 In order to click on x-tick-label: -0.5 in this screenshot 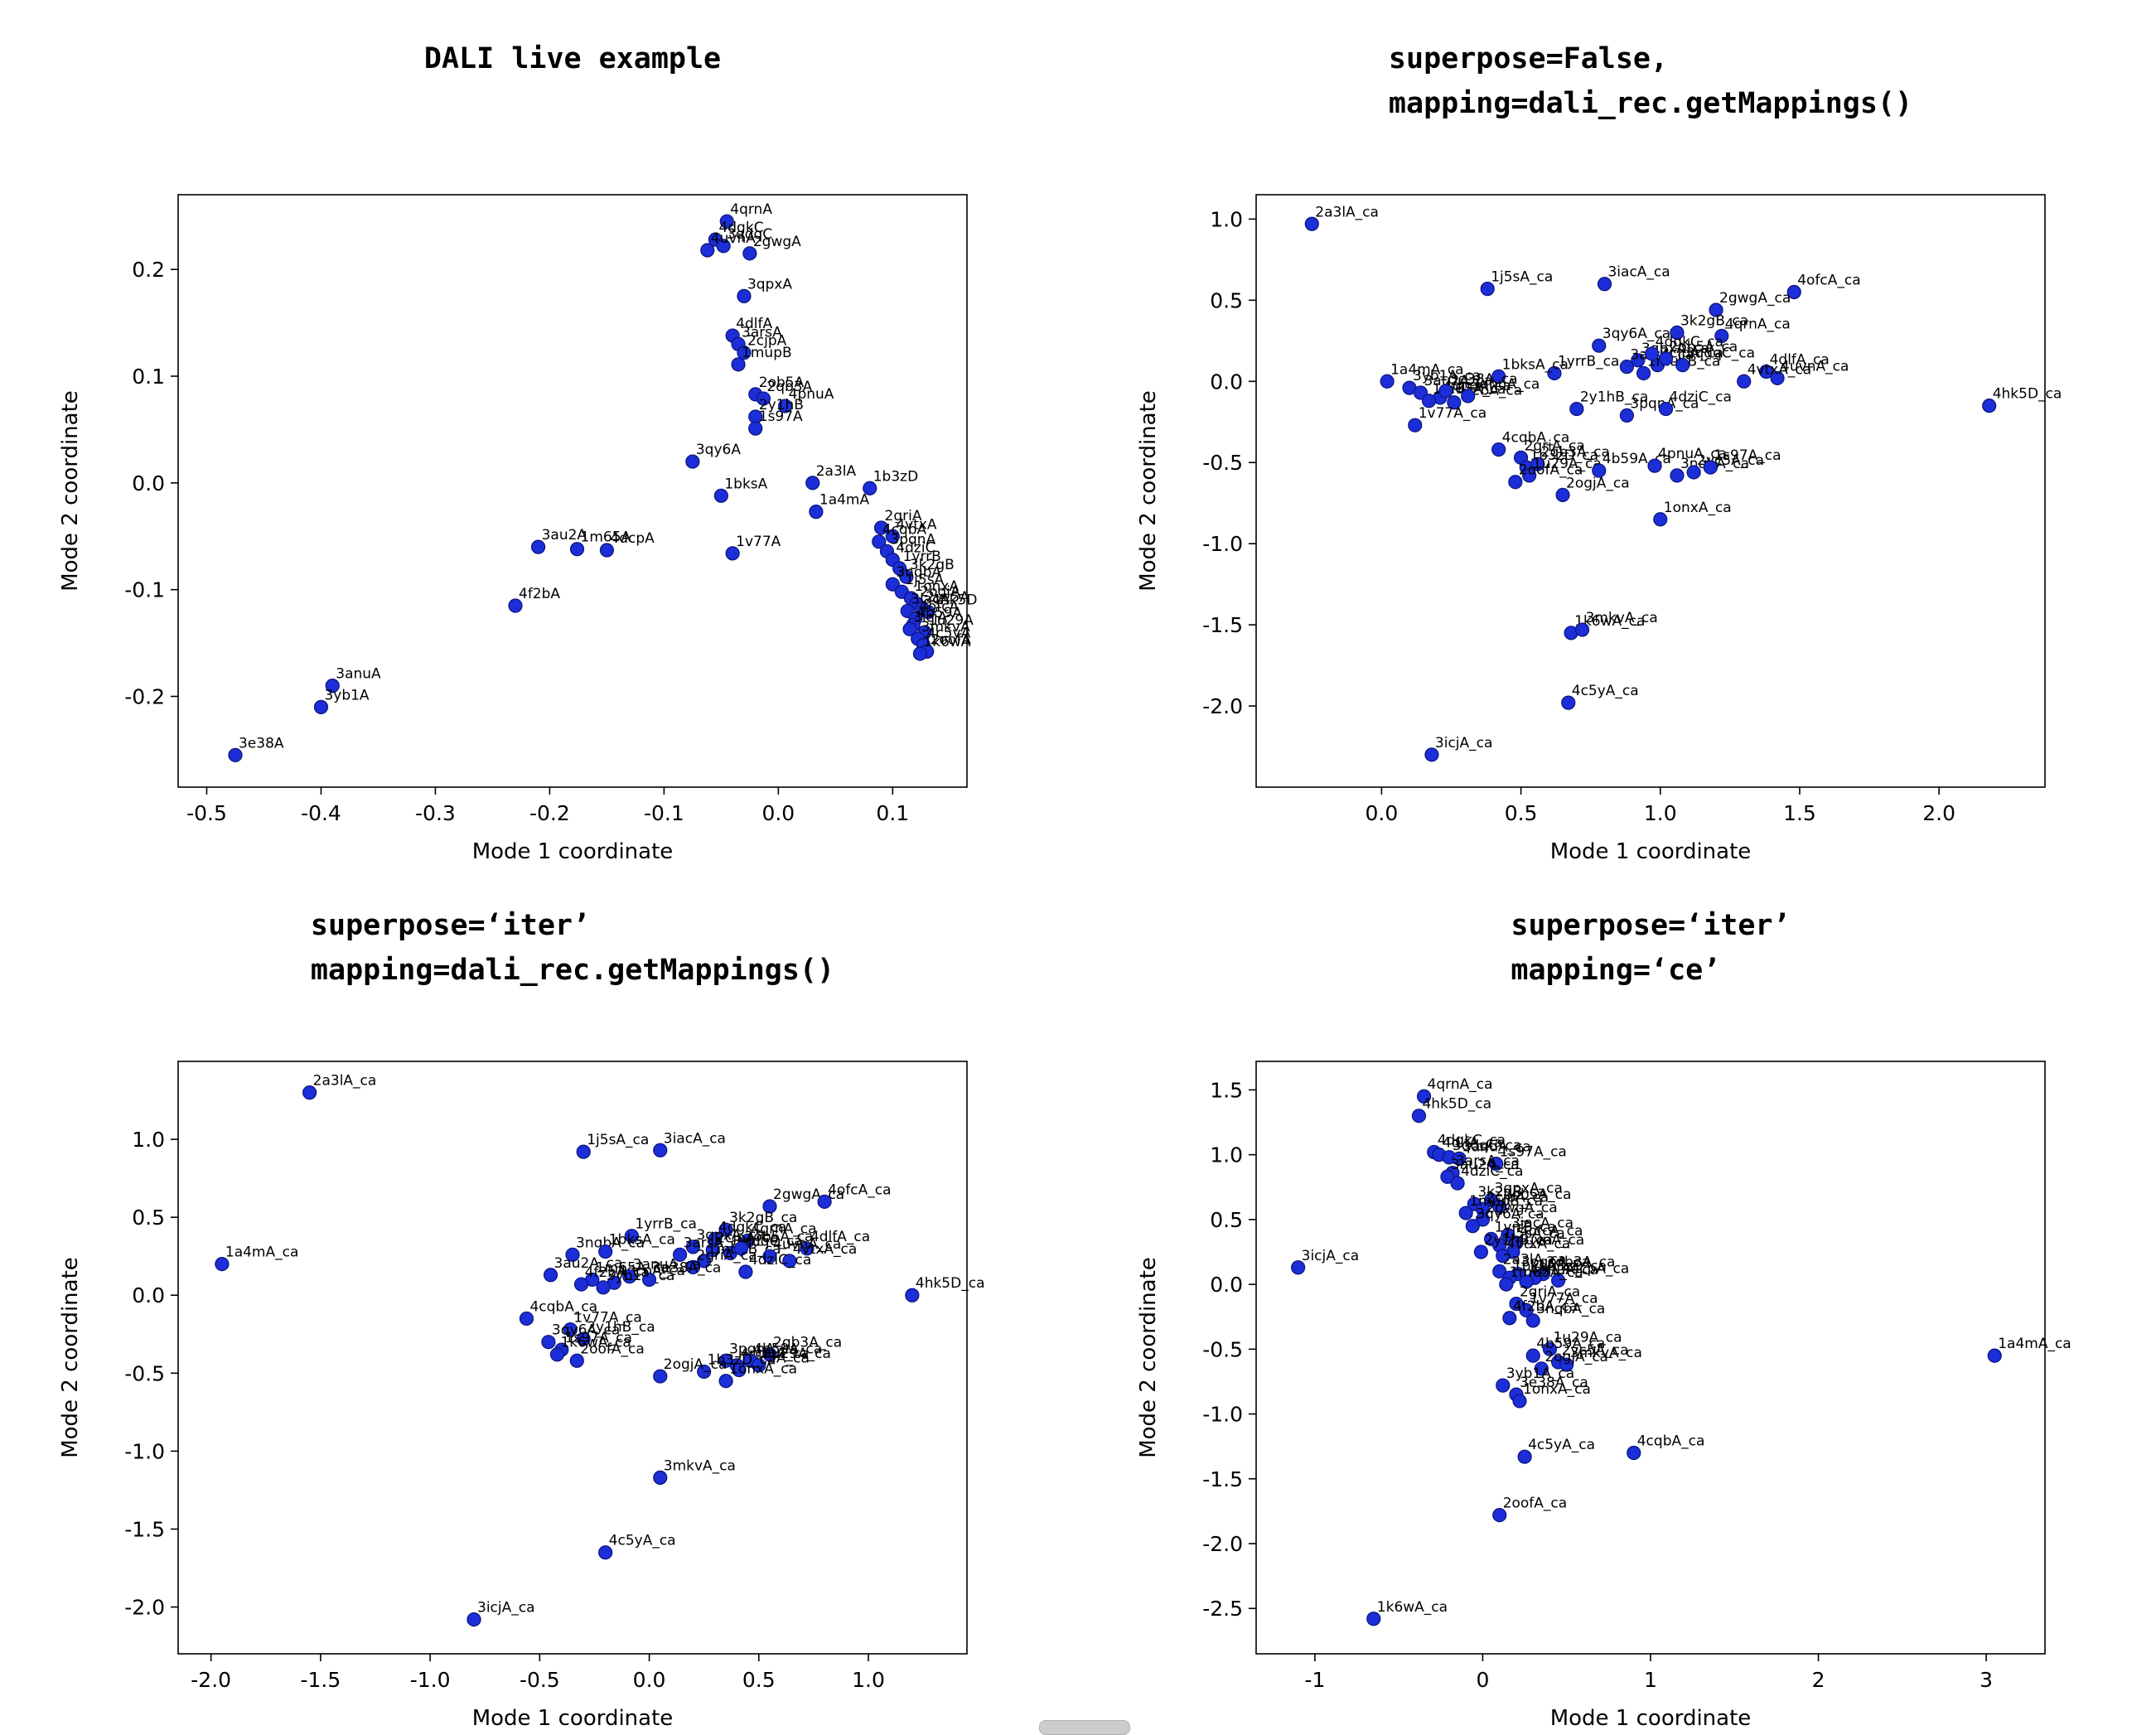, I will do `click(540, 1680)`.